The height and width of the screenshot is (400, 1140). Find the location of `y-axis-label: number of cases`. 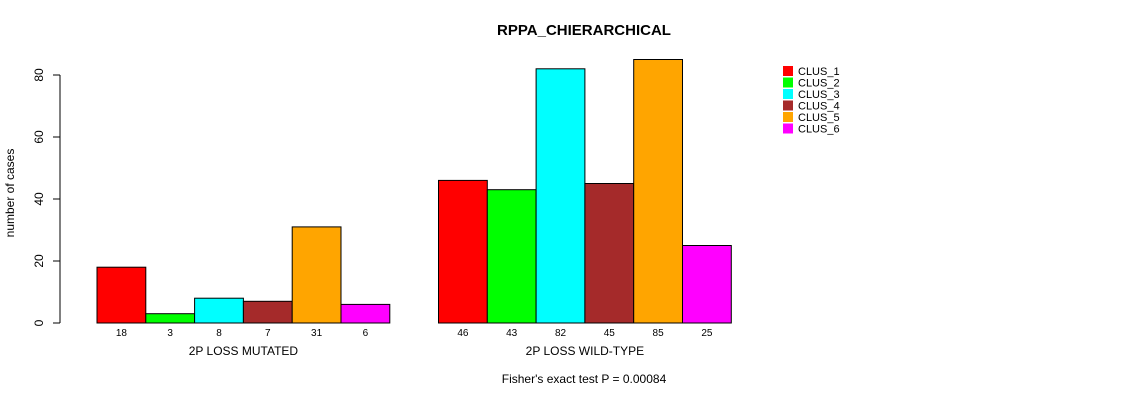

y-axis-label: number of cases is located at coordinates (10, 193).